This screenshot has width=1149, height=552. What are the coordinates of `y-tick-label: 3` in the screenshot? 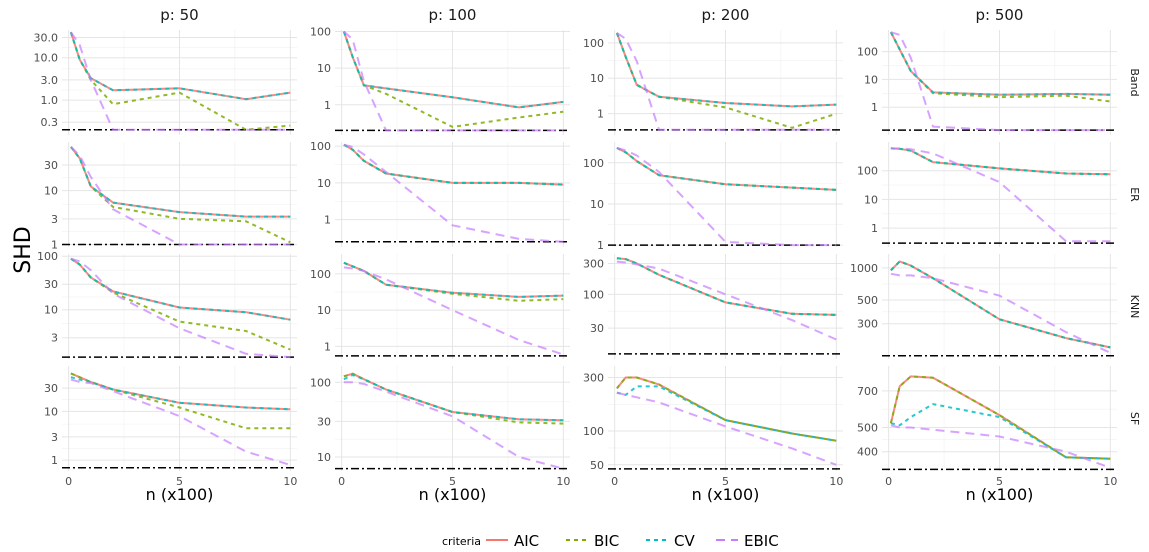 It's located at (54, 219).